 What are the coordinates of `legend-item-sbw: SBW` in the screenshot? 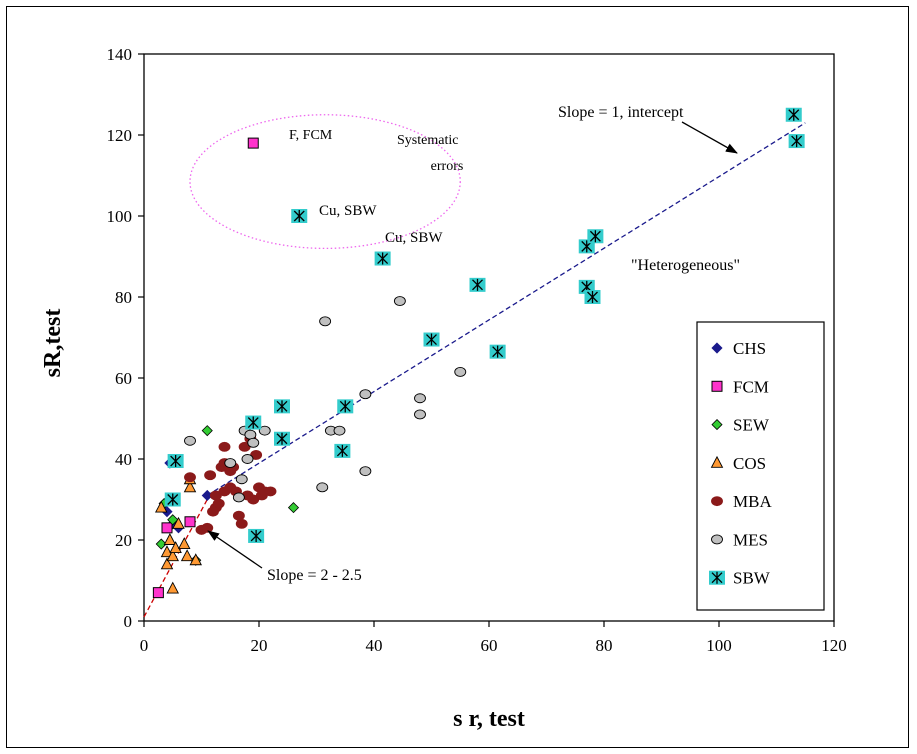 It's located at (740, 578).